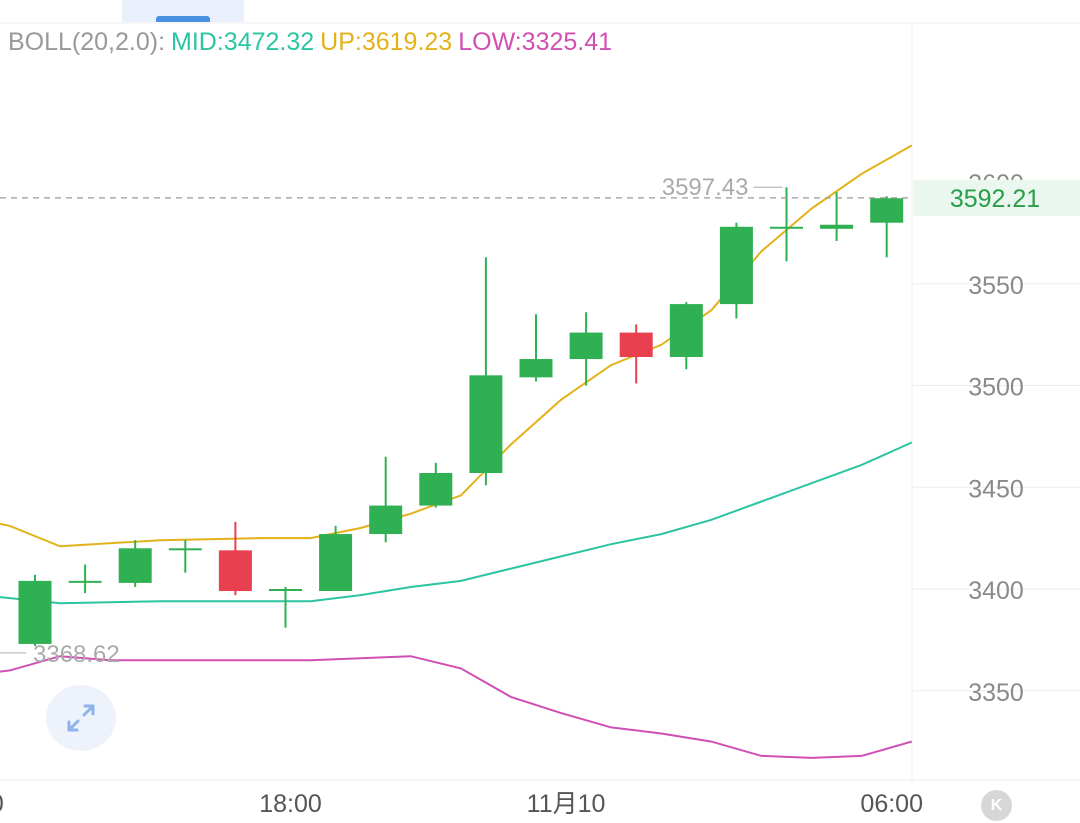  What do you see at coordinates (456, 707) in the screenshot?
I see `band-low-line` at bounding box center [456, 707].